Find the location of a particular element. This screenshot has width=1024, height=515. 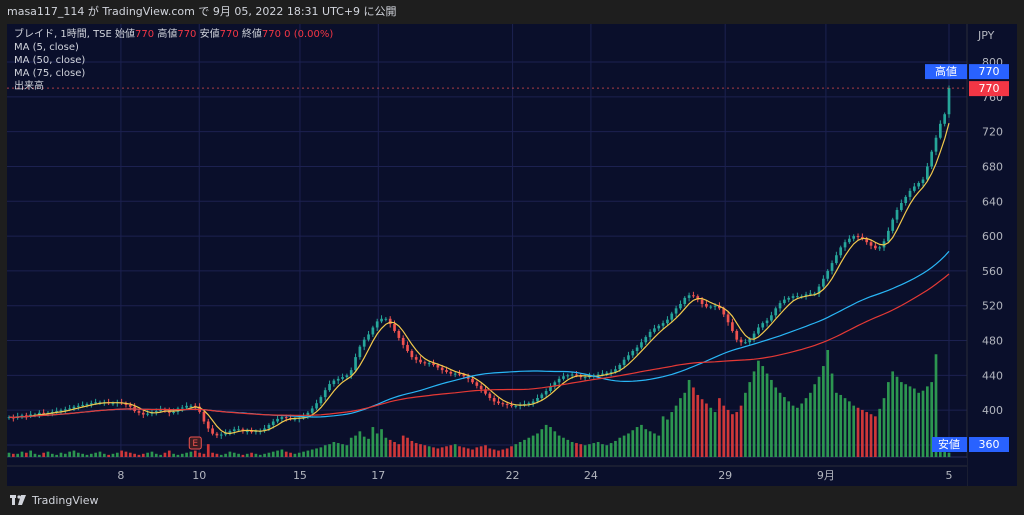

time-tick-label: 9月 is located at coordinates (826, 475).